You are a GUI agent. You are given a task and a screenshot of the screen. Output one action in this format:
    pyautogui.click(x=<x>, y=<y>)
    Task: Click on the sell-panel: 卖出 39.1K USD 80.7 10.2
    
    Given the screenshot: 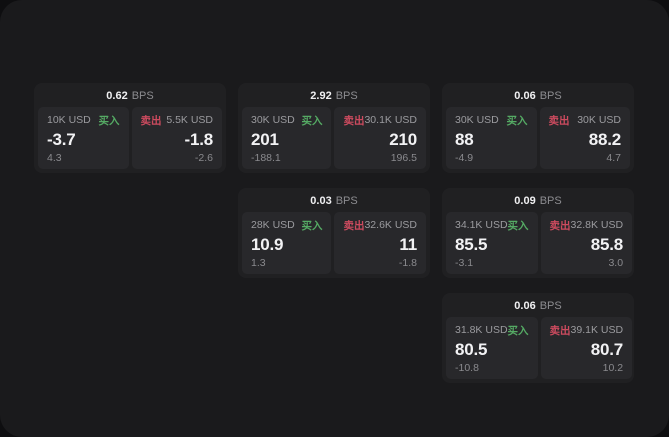 What is the action you would take?
    pyautogui.click(x=586, y=348)
    